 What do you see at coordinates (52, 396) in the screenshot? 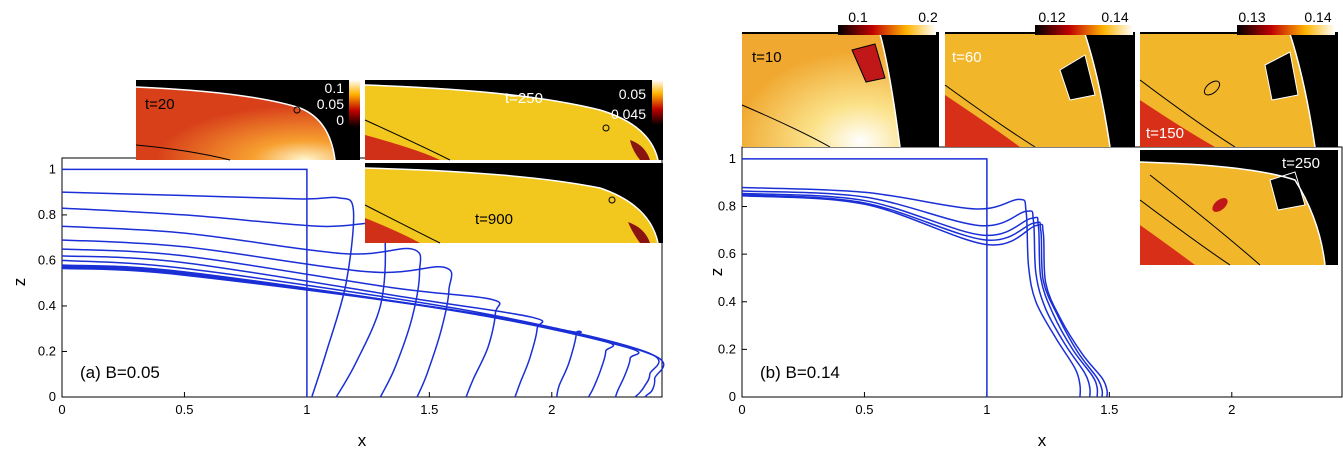
I see `panel-a-ytick-label: 0` at bounding box center [52, 396].